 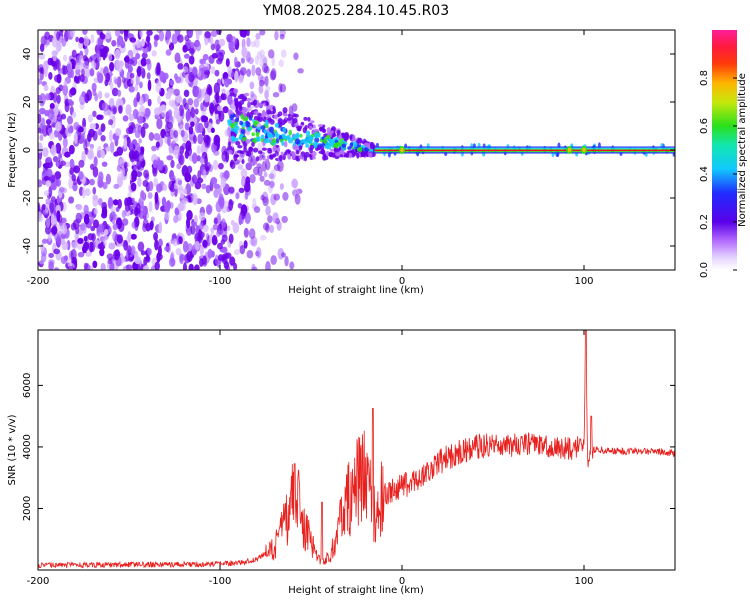 I want to click on x-tick-label: 0, so click(x=402, y=581).